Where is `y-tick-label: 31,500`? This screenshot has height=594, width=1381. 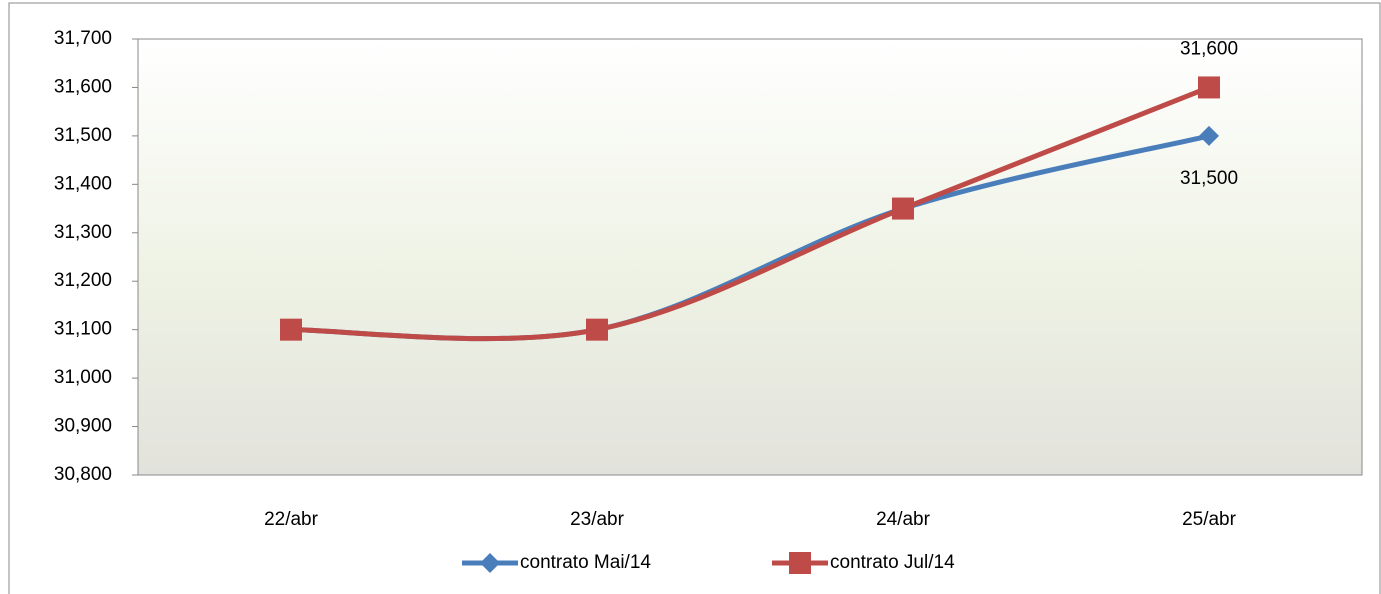
y-tick-label: 31,500 is located at coordinates (83, 135).